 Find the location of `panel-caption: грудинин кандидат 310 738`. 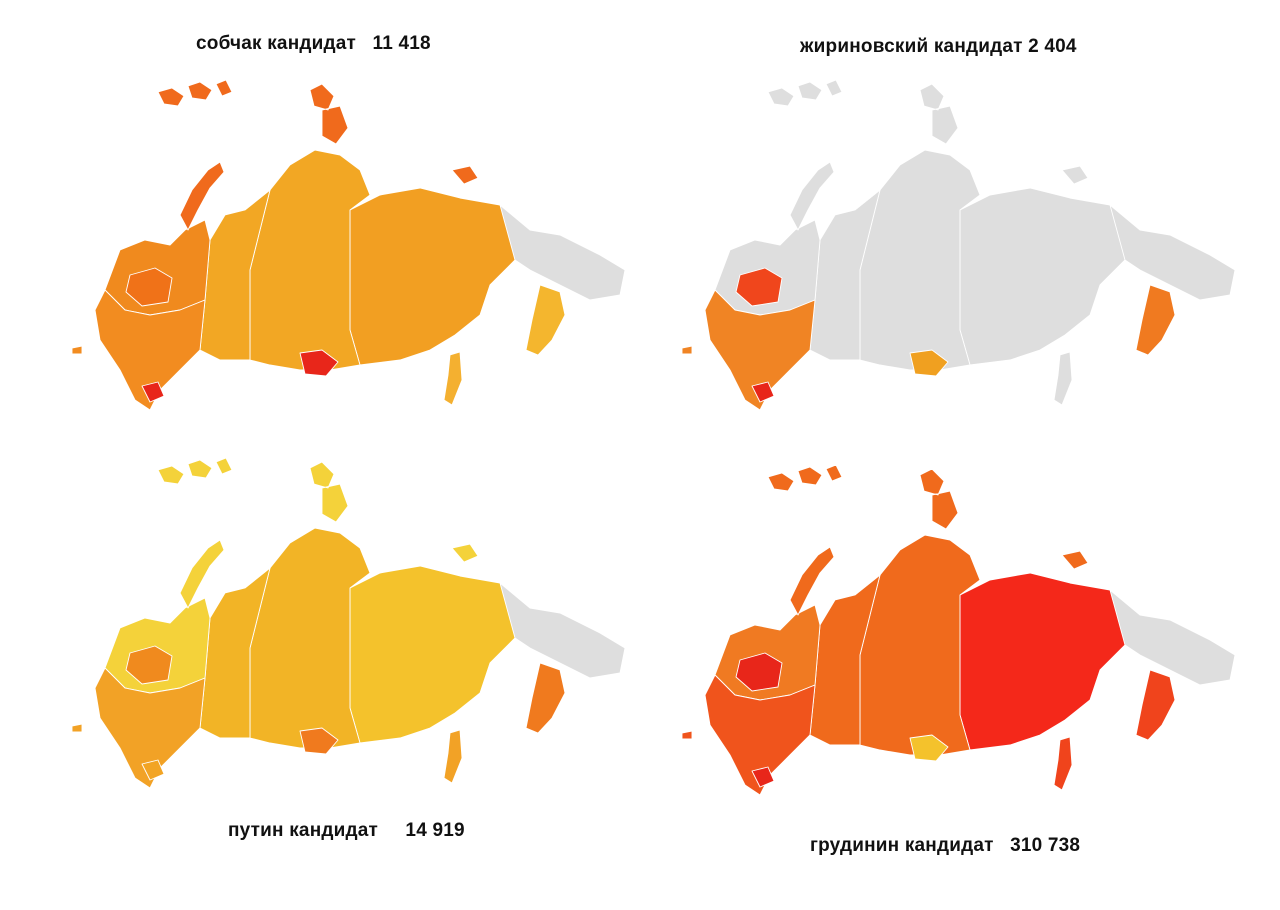

panel-caption: грудинин кандидат 310 738 is located at coordinates (945, 845).